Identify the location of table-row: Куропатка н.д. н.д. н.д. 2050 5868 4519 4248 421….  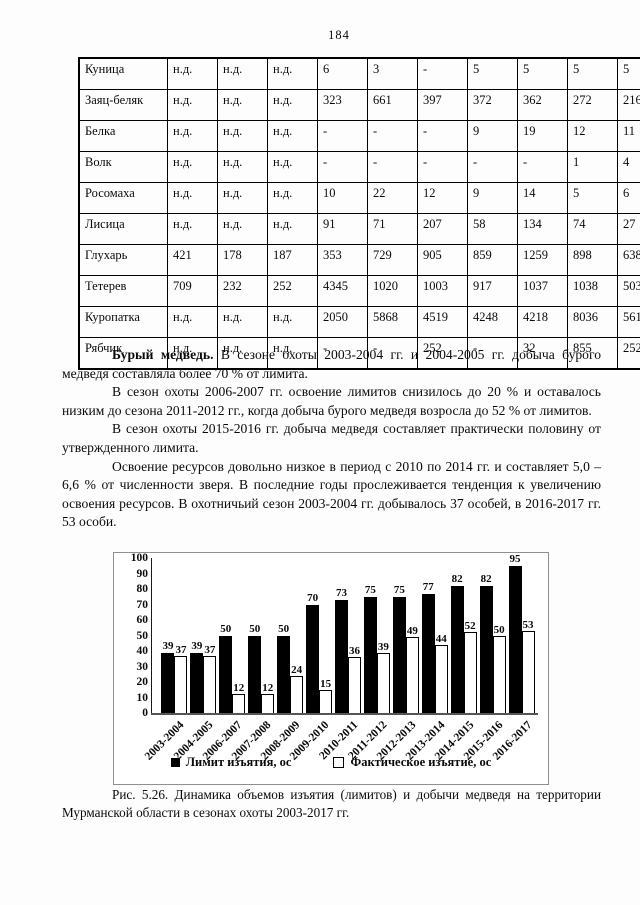
(359, 322).